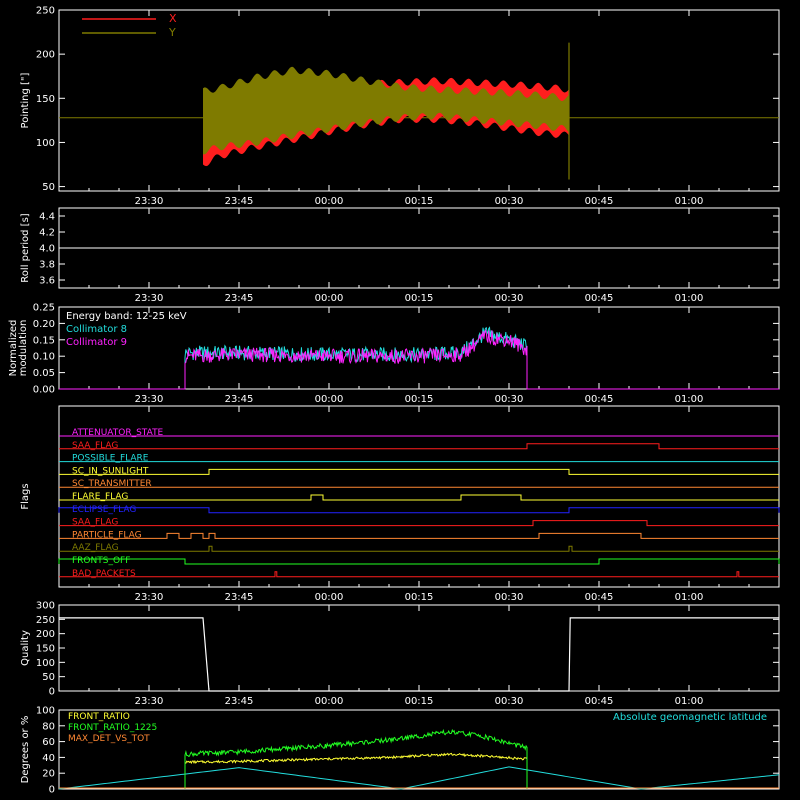 This screenshot has width=800, height=800. I want to click on pointing-series-y, so click(386, 110).